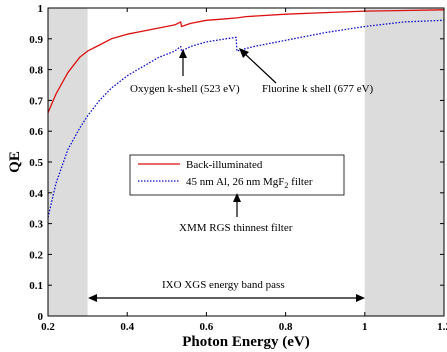  Describe the element at coordinates (260, 68) in the screenshot. I see `fluorine-arrow` at that location.